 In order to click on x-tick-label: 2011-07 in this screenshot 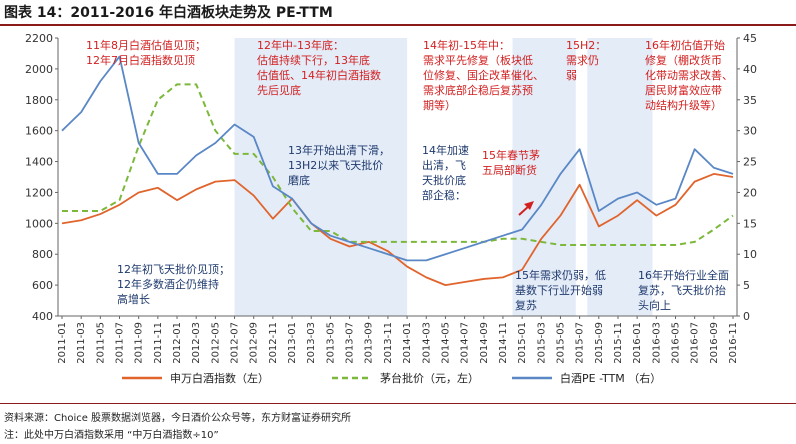, I will do `click(120, 343)`.